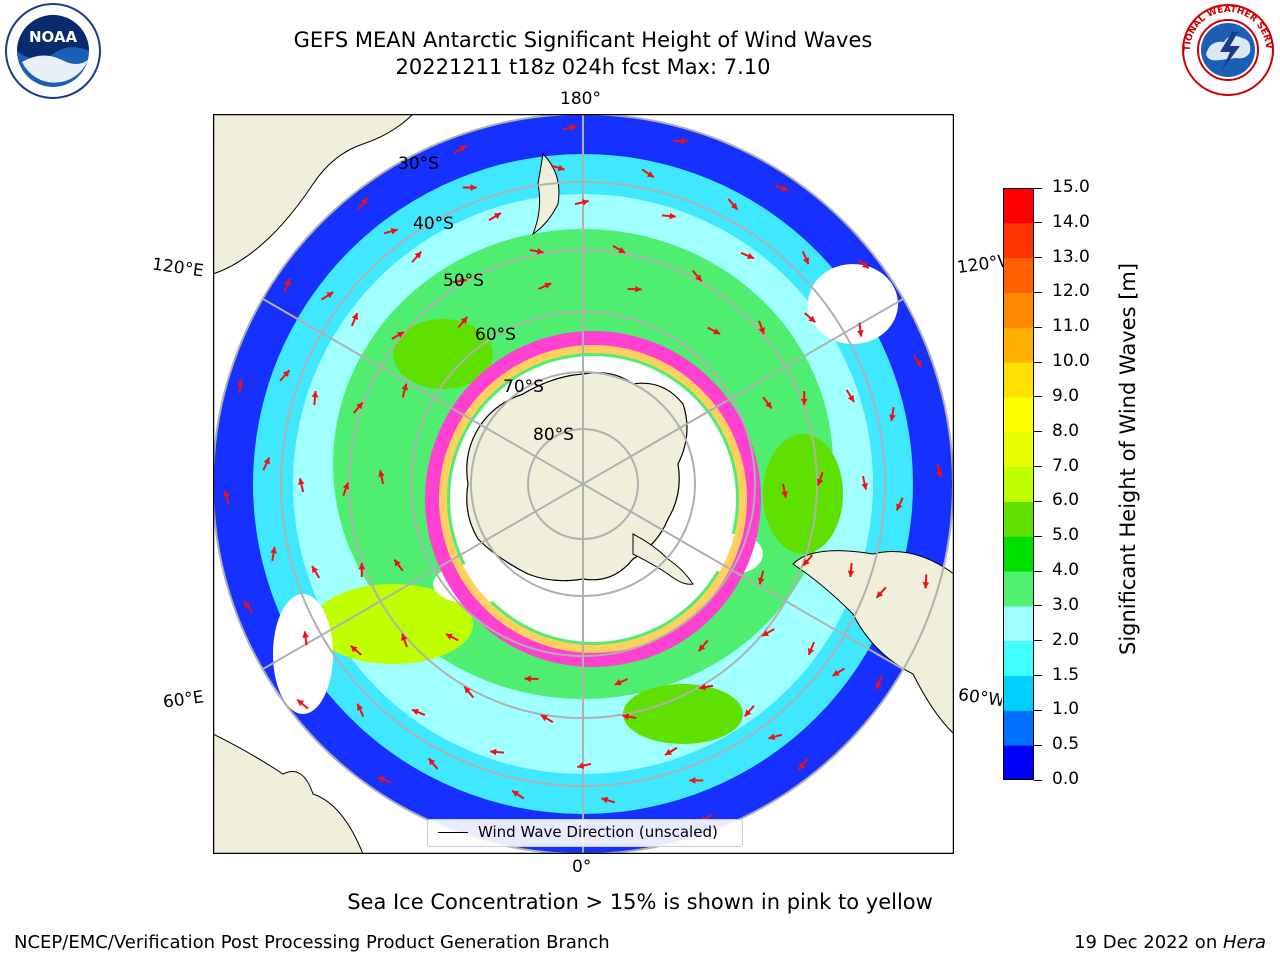  What do you see at coordinates (1066, 604) in the screenshot?
I see `colorbar-tick-label: 3.0` at bounding box center [1066, 604].